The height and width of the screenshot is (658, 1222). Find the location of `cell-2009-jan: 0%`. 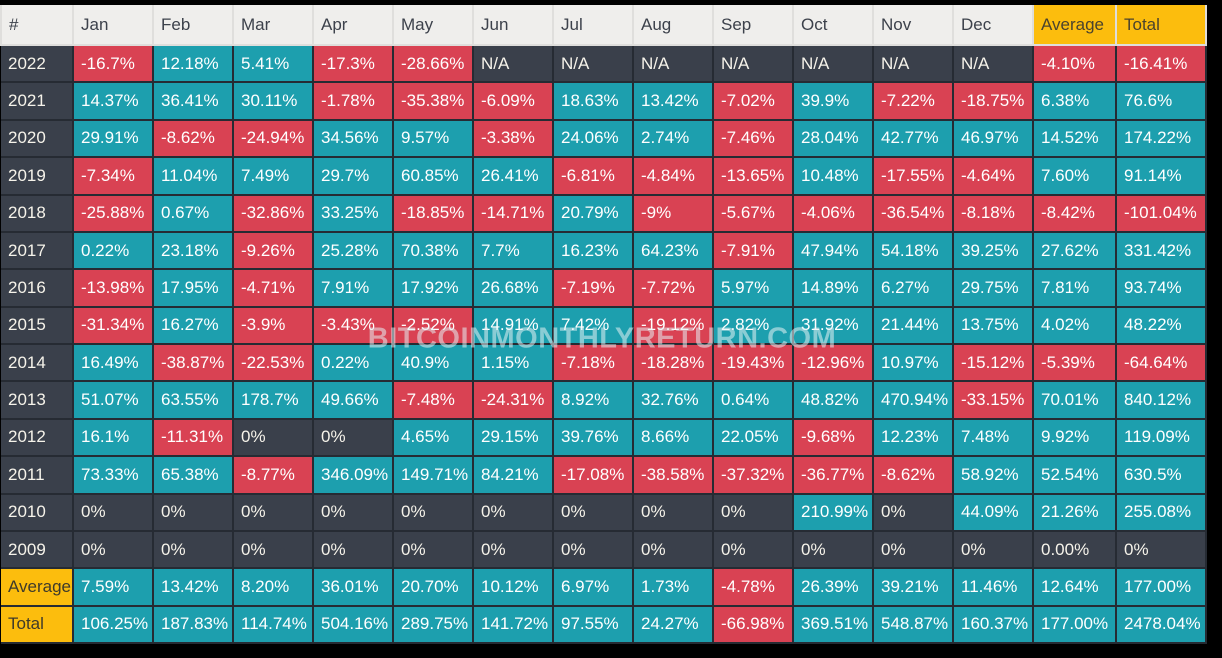

cell-2009-jan: 0% is located at coordinates (113, 549).